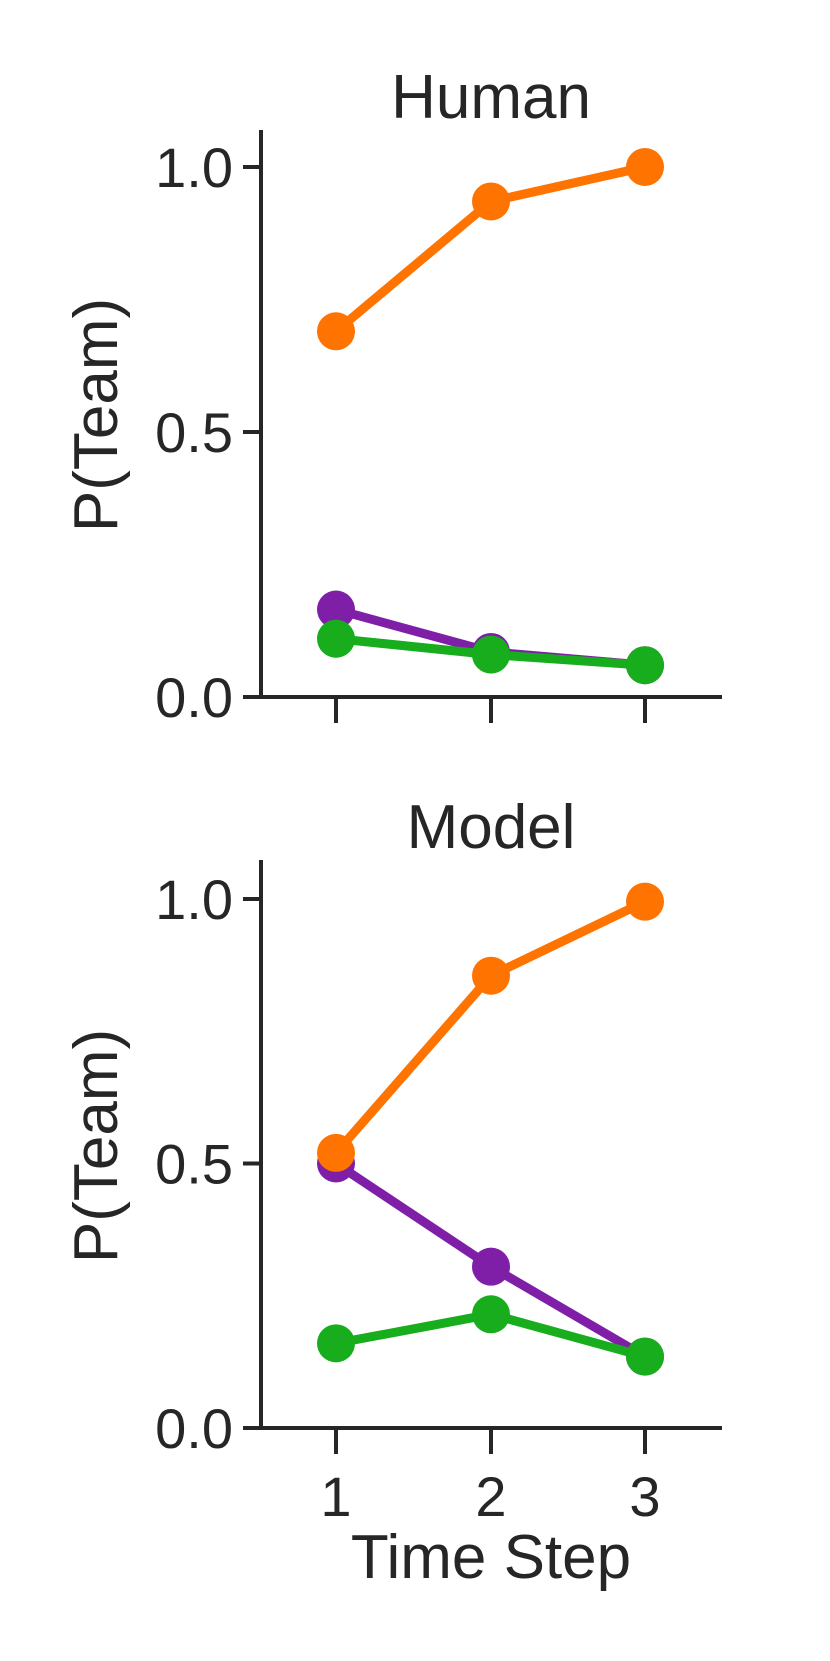 This screenshot has height=1661, width=830. Describe the element at coordinates (491, 827) in the screenshot. I see `panel-title: Model` at that location.